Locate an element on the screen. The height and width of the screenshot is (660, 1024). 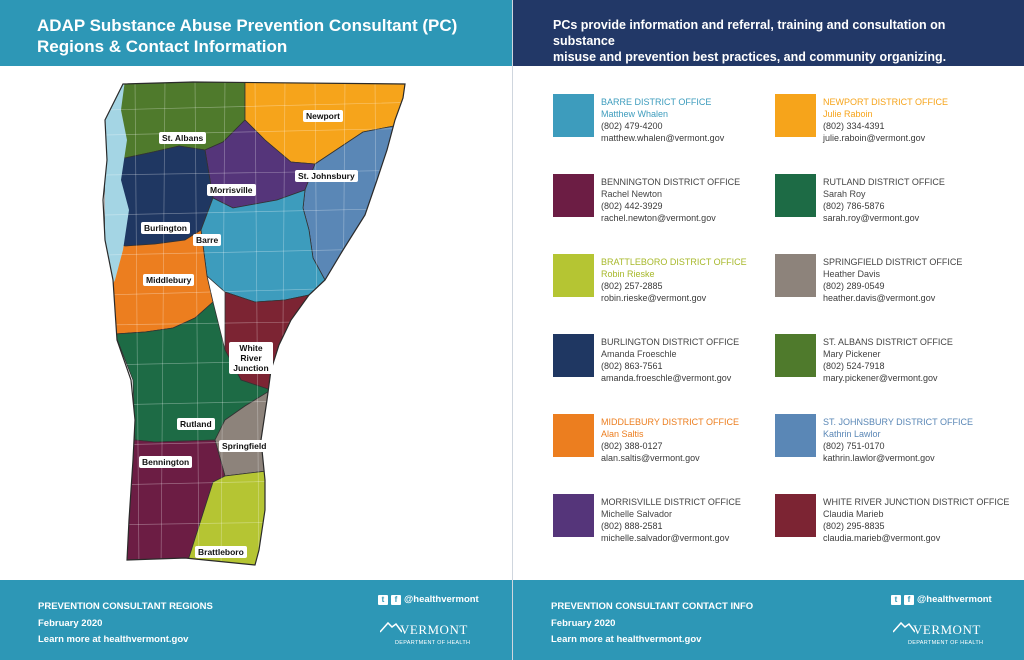
phone-number: (802) 442-3929 is located at coordinates (632, 206).